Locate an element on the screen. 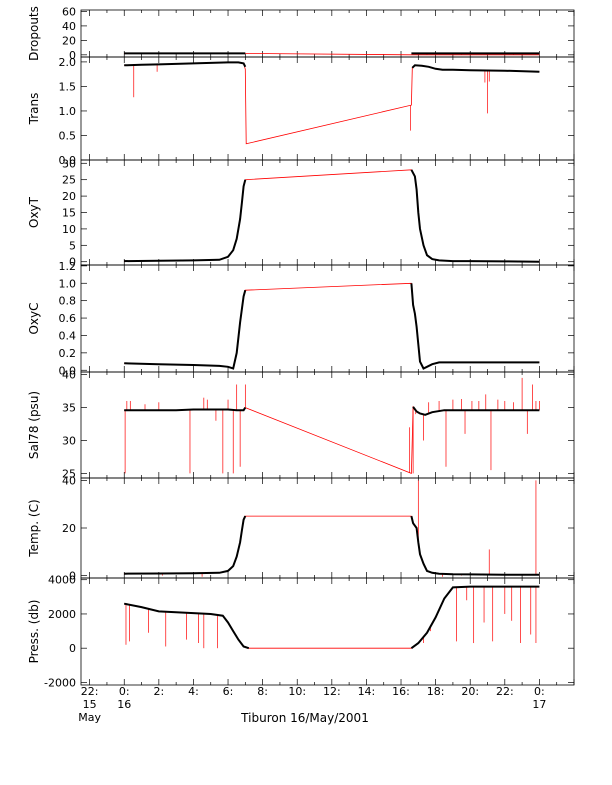 This screenshot has height=785, width=612. y-tick-label: 0.2 is located at coordinates (68, 353).